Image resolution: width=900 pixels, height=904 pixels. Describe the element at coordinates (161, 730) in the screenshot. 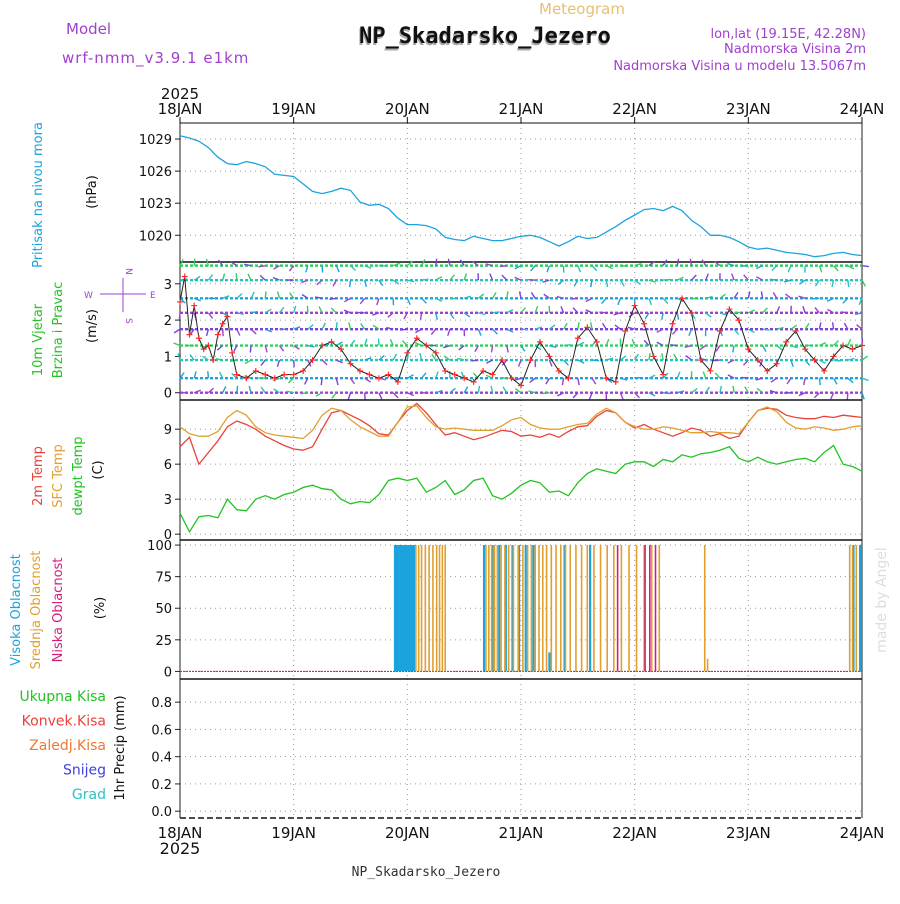

I see `y-tick-label: 0.6` at that location.